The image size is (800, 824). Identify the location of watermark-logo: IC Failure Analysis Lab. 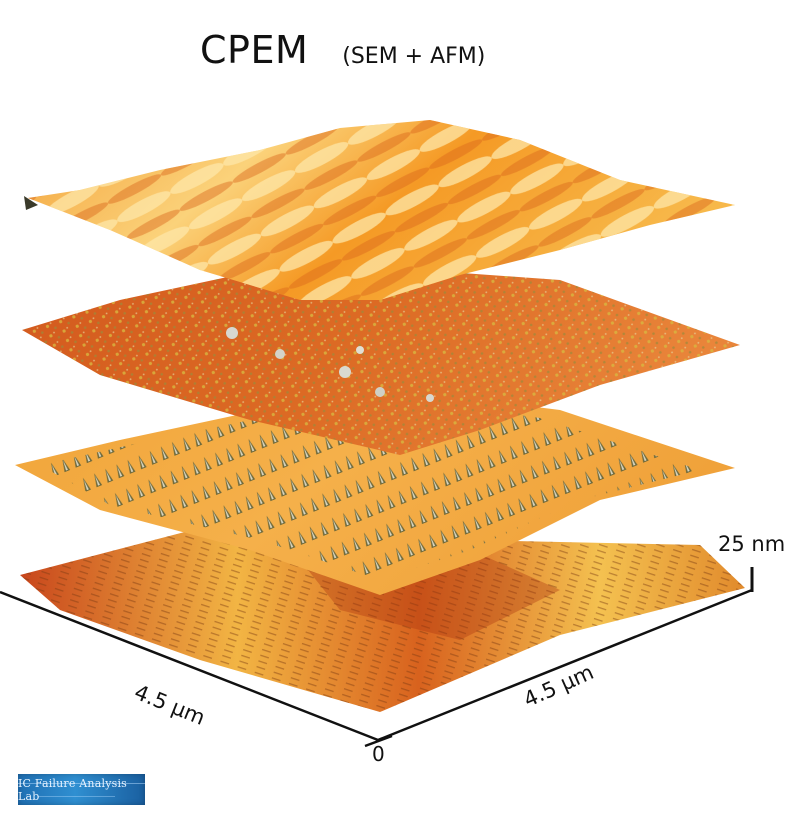
(81, 789).